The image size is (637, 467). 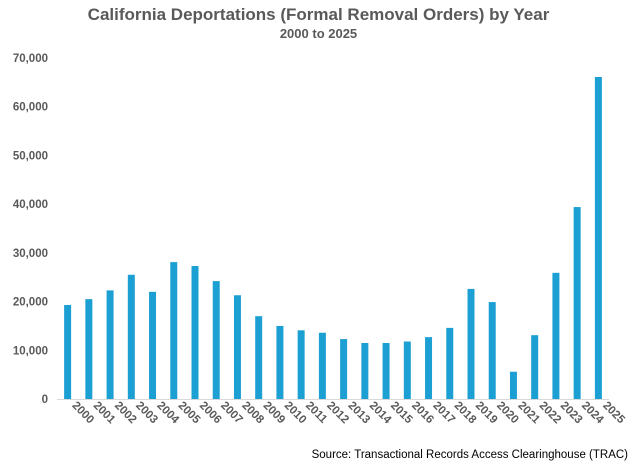 What do you see at coordinates (110, 344) in the screenshot?
I see `bar-2002` at bounding box center [110, 344].